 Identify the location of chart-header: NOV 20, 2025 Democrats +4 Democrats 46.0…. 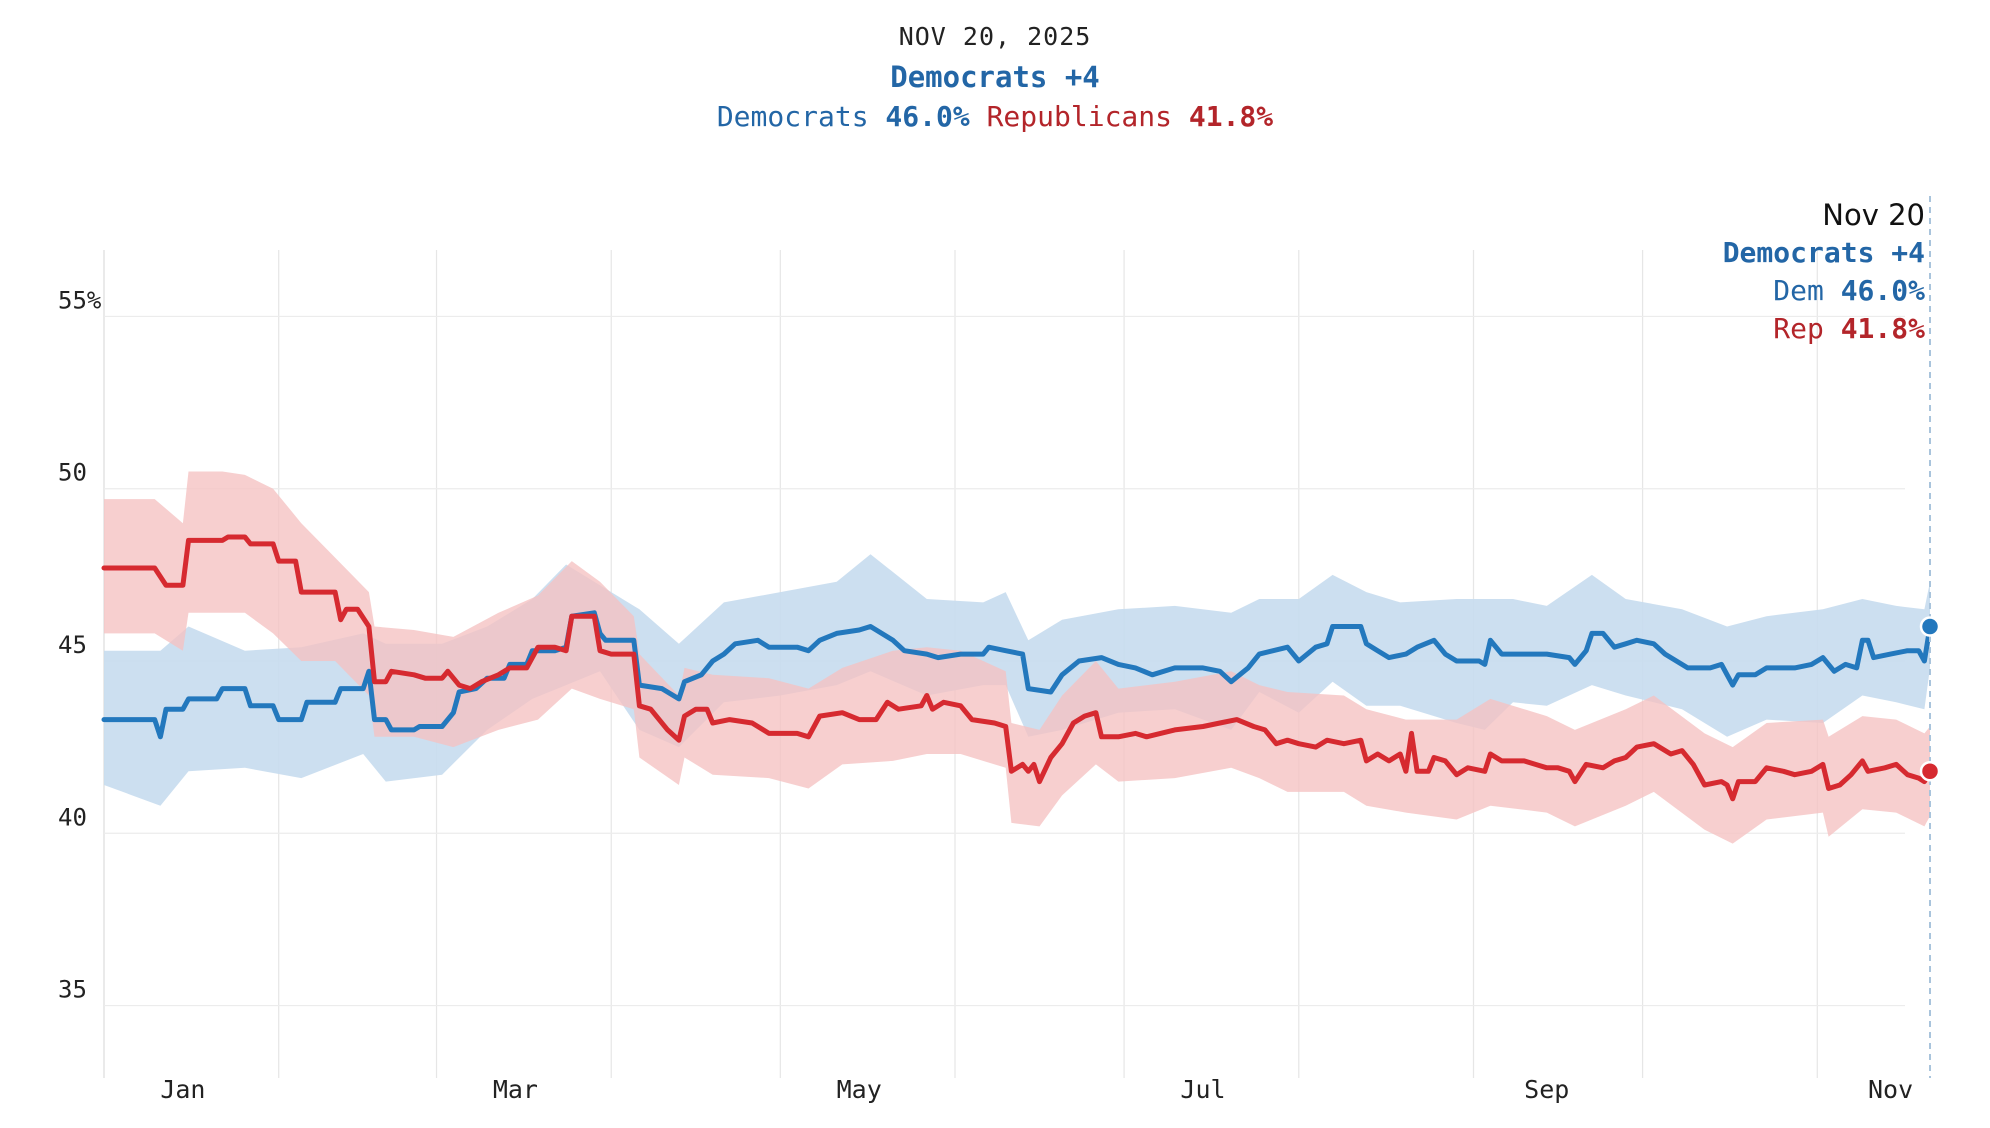
(995, 77).